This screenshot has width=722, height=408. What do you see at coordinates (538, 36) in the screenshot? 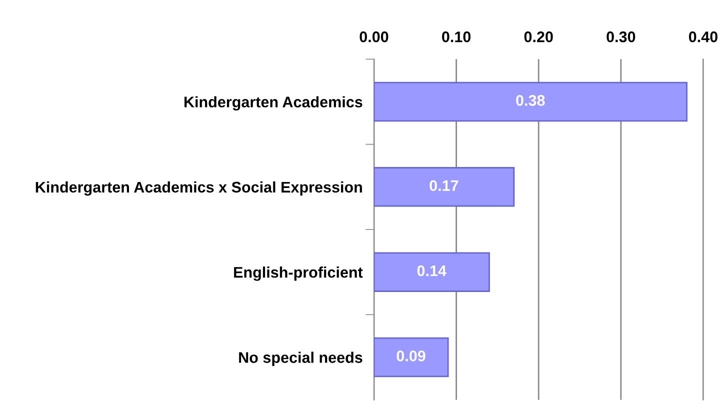
I see `x-tick-label: 0.20` at bounding box center [538, 36].